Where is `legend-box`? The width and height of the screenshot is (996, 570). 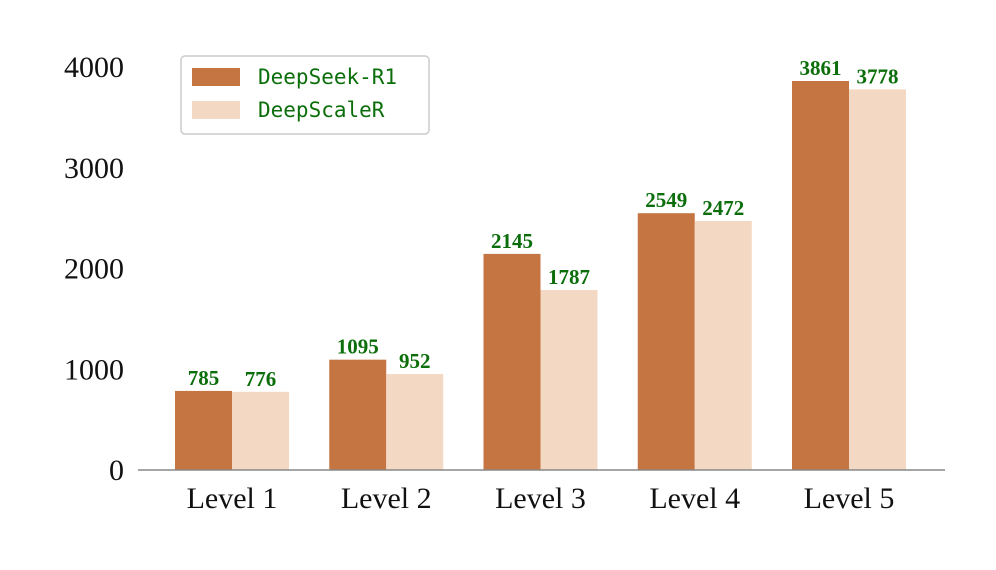 legend-box is located at coordinates (305, 95).